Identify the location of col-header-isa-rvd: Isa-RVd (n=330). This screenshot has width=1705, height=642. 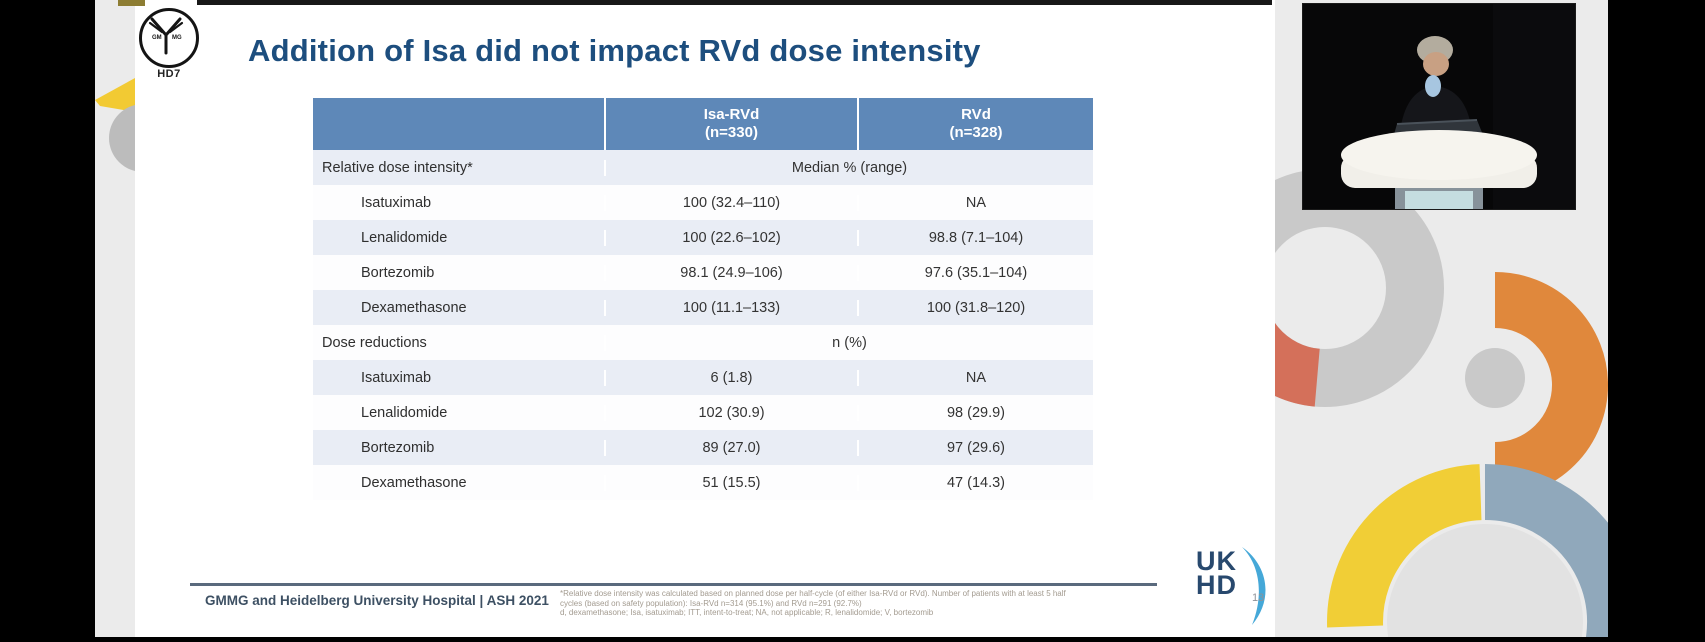
(730, 124).